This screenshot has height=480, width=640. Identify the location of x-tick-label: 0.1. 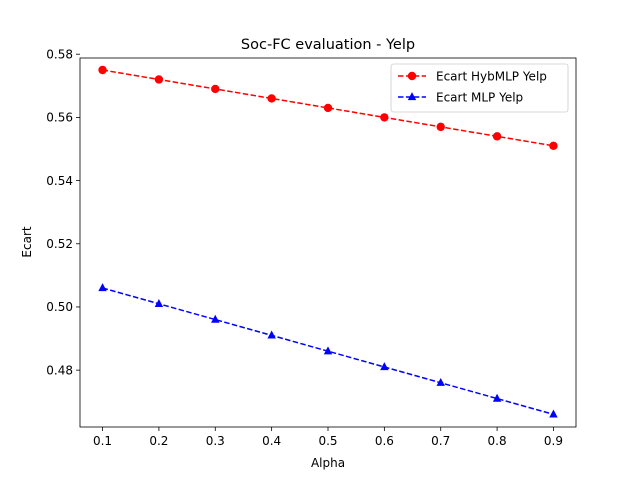
(102, 441).